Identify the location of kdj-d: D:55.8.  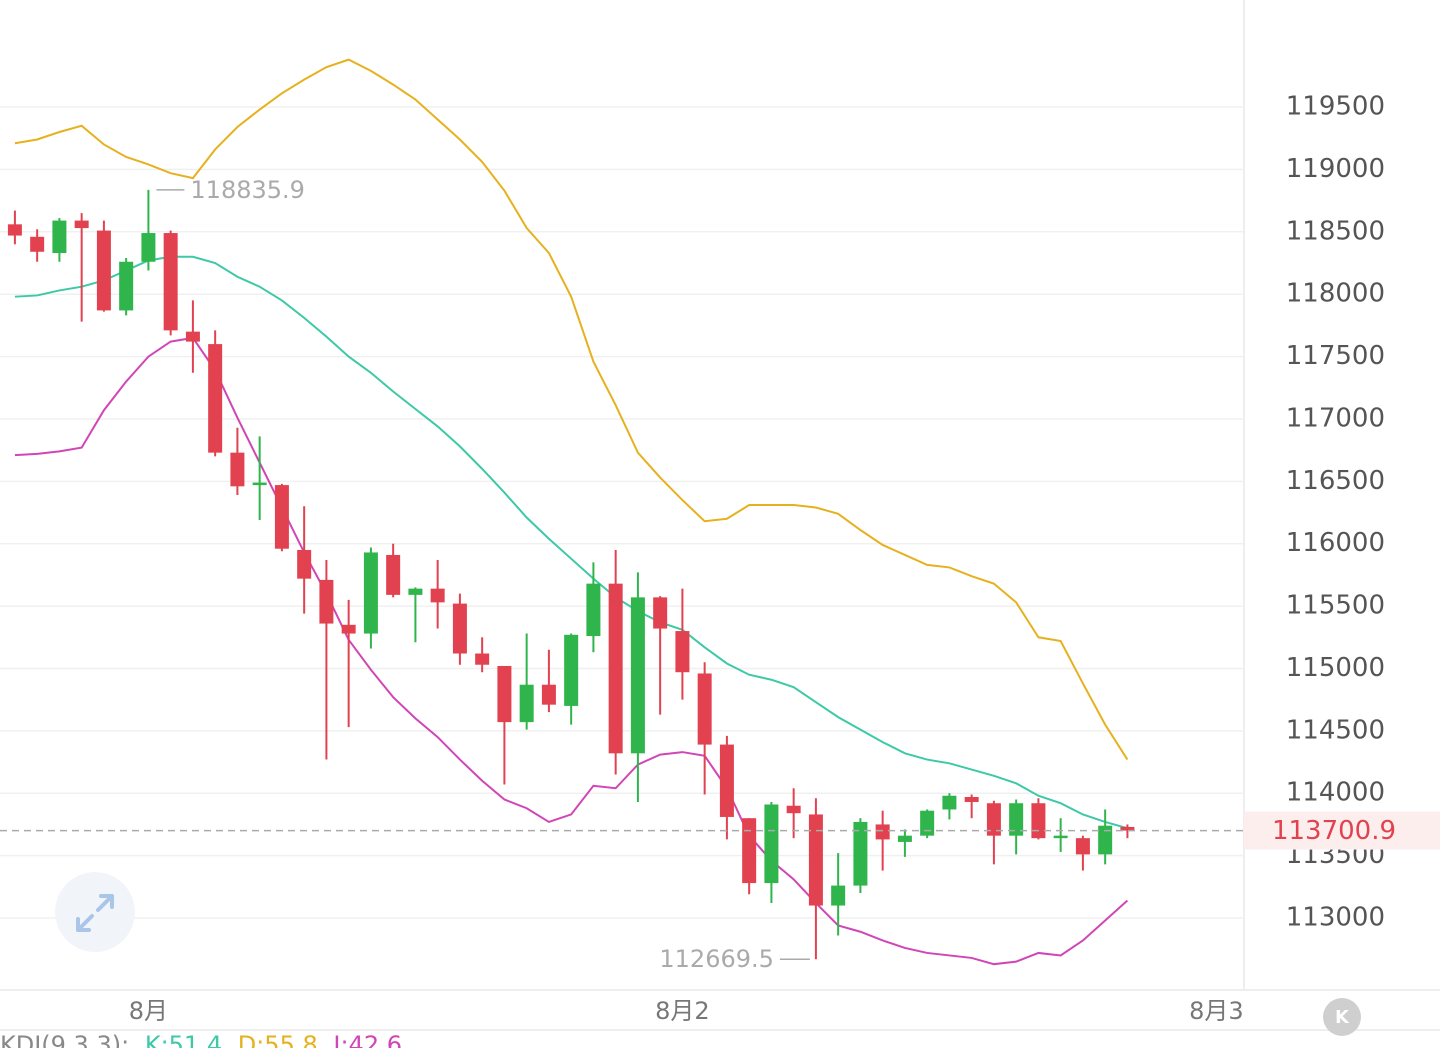
(278, 1039).